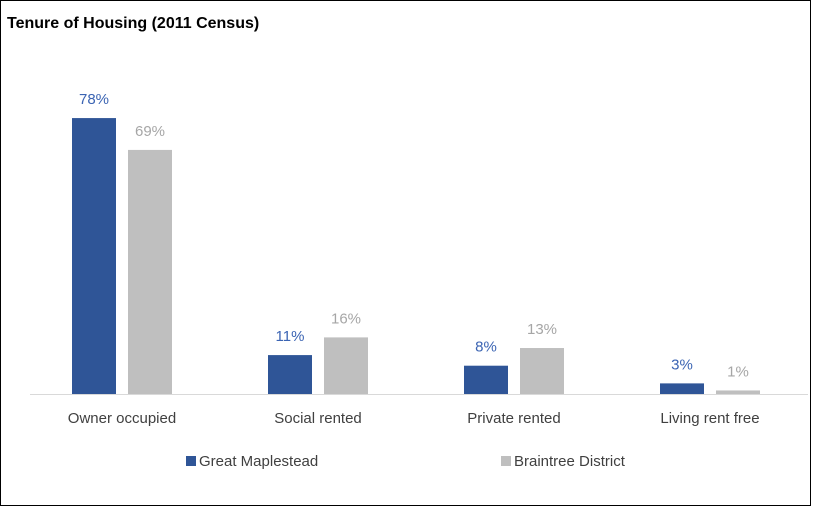  Describe the element at coordinates (258, 461) in the screenshot. I see `legend-label: Great Maplestead` at that location.